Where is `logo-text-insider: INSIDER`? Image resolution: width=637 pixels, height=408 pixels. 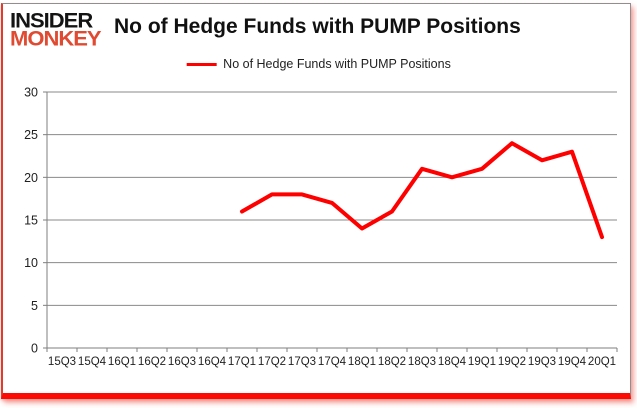
logo-text-insider: INSIDER is located at coordinates (51, 20).